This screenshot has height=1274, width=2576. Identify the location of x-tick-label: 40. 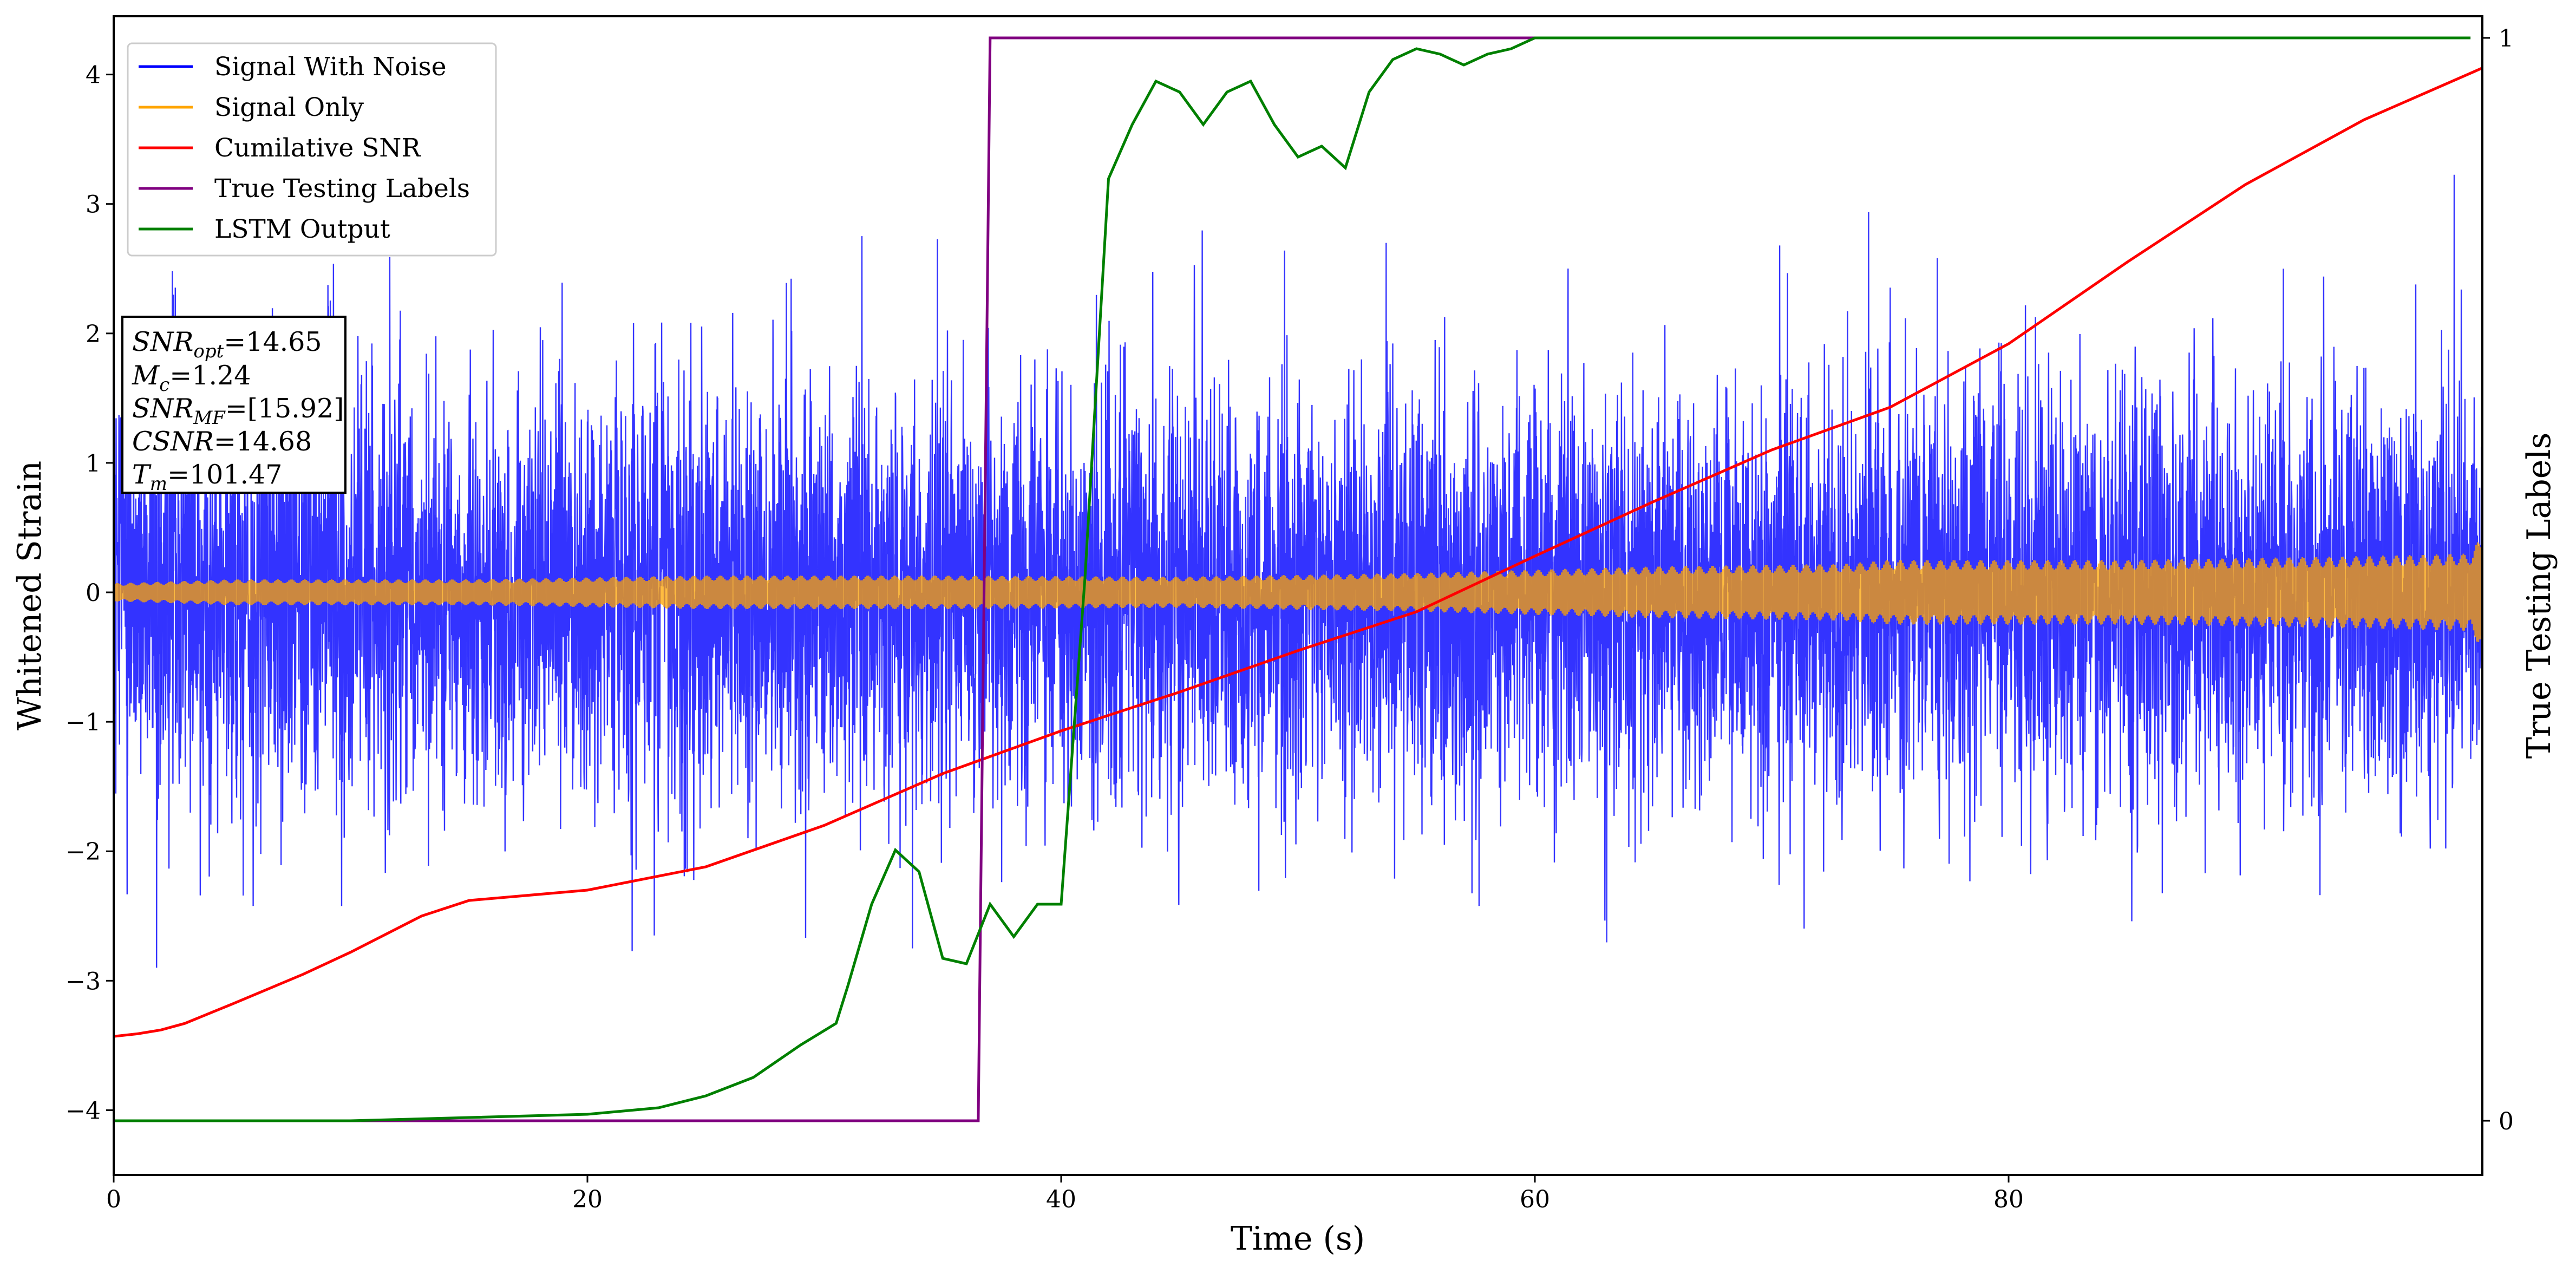
(1061, 1199).